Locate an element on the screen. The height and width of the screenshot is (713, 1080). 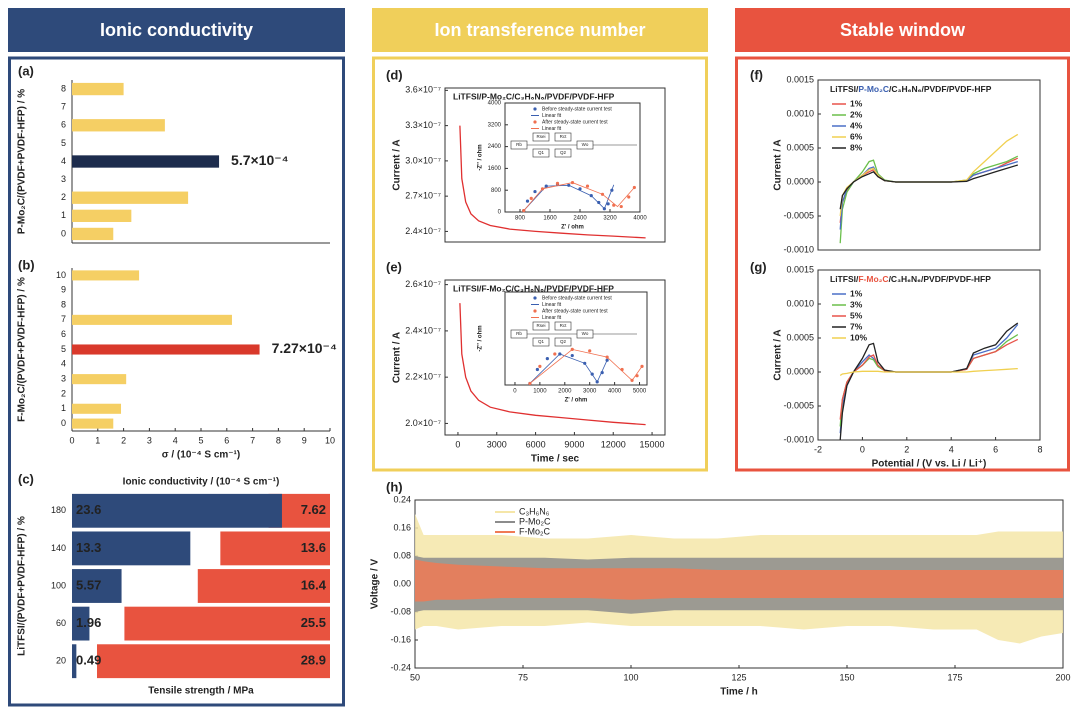
data-label: 0.49 is located at coordinates (88, 660).